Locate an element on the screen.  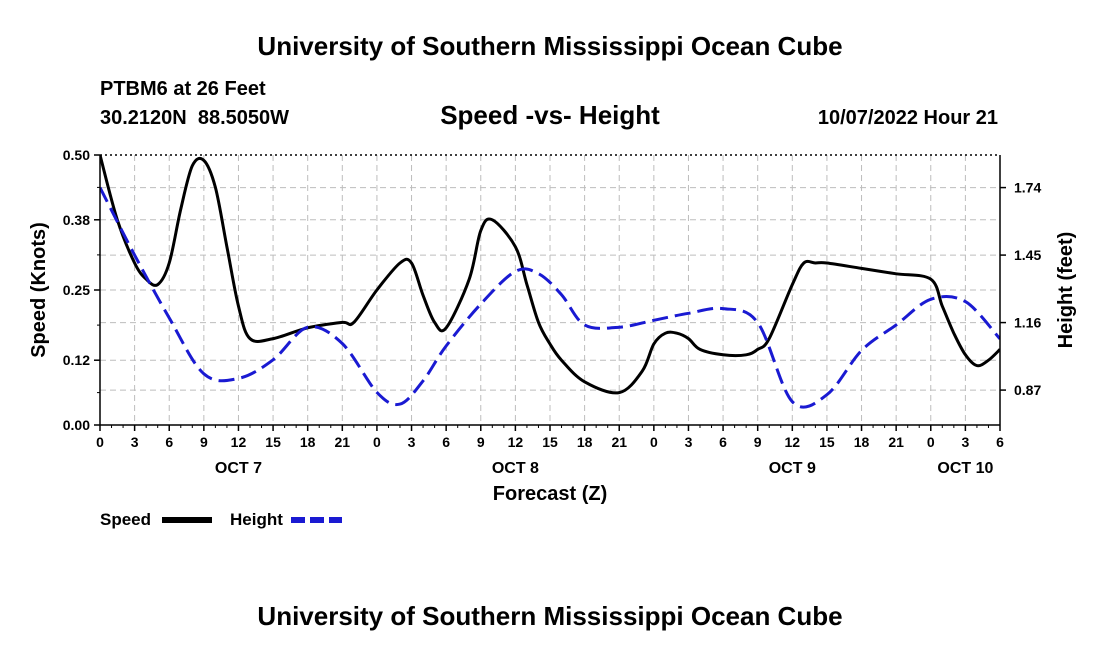
y2-tick-label: 1.74 is located at coordinates (1027, 188).